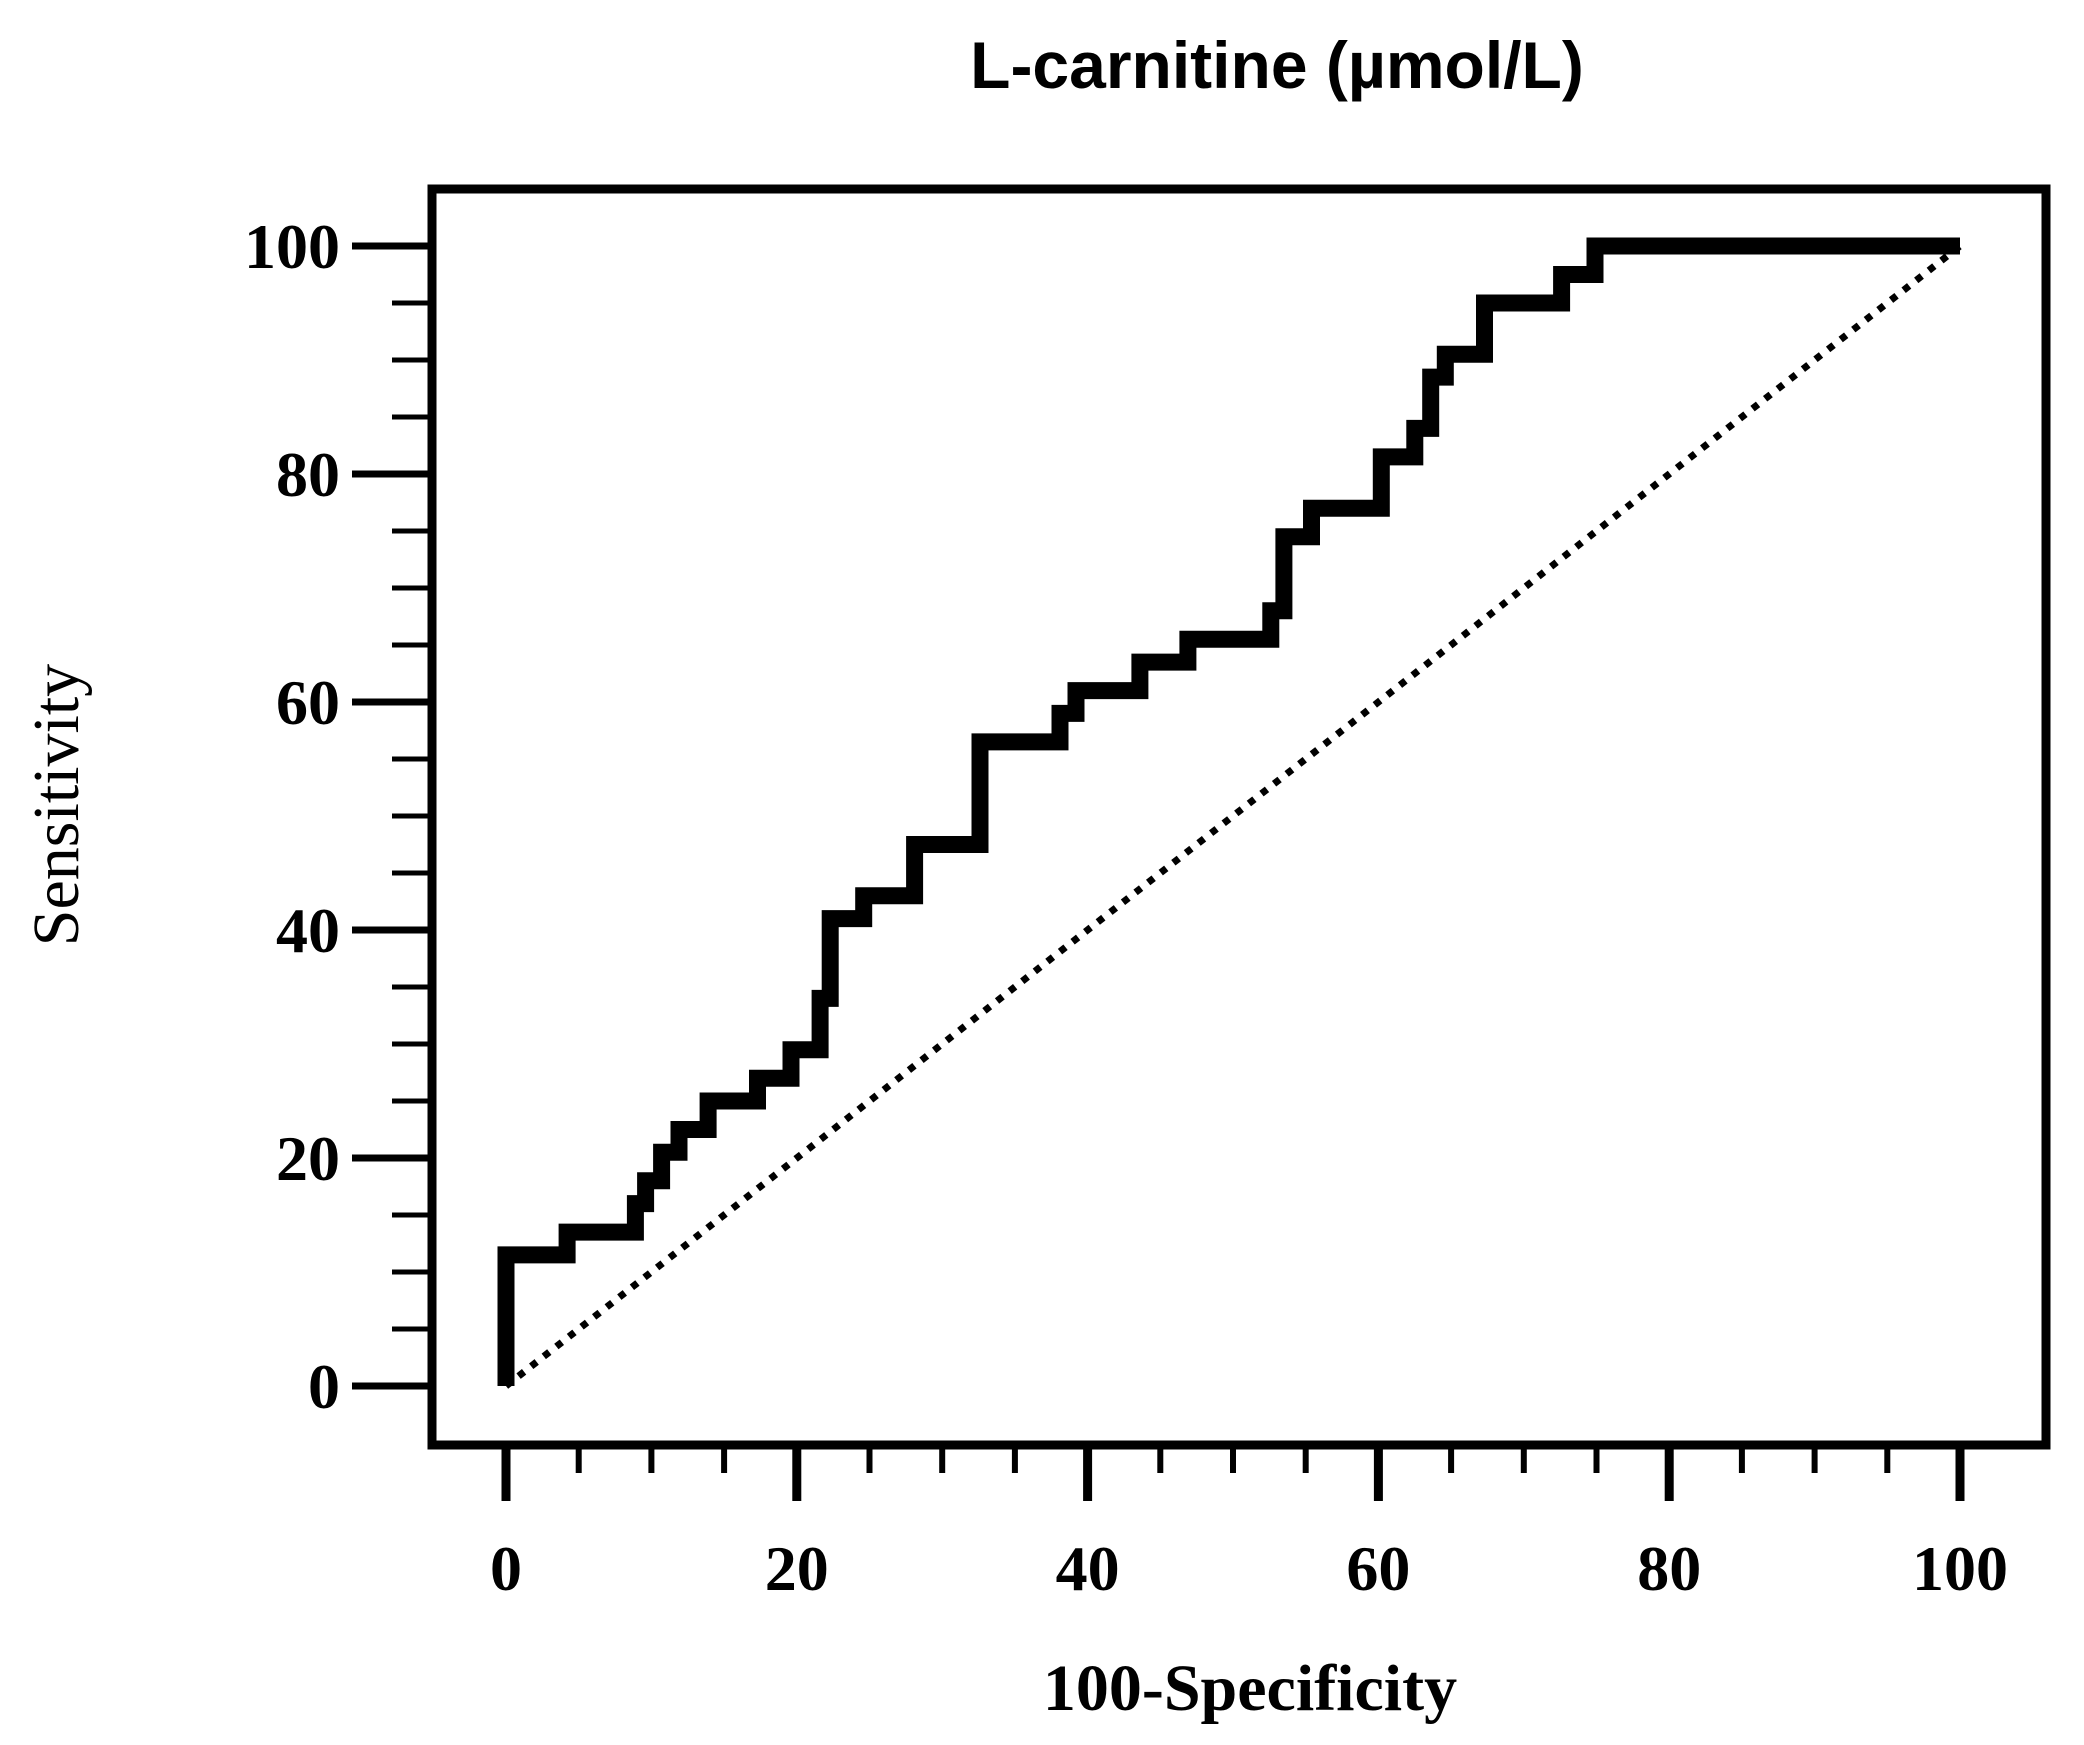 The image size is (2084, 1745). I want to click on y-tick-label: 0, so click(324, 1386).